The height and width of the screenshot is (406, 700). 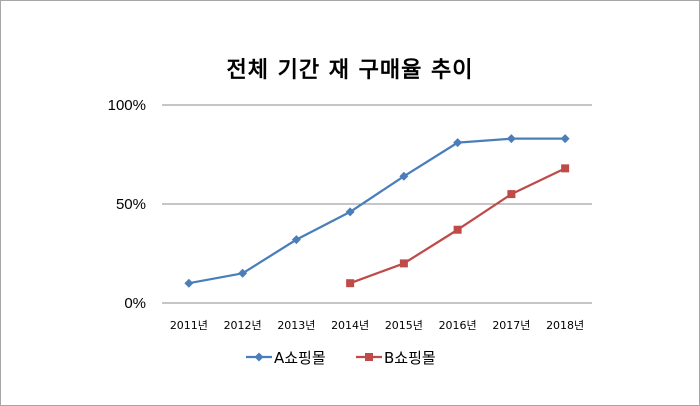 What do you see at coordinates (458, 325) in the screenshot?
I see `x-tick-label: 2016년` at bounding box center [458, 325].